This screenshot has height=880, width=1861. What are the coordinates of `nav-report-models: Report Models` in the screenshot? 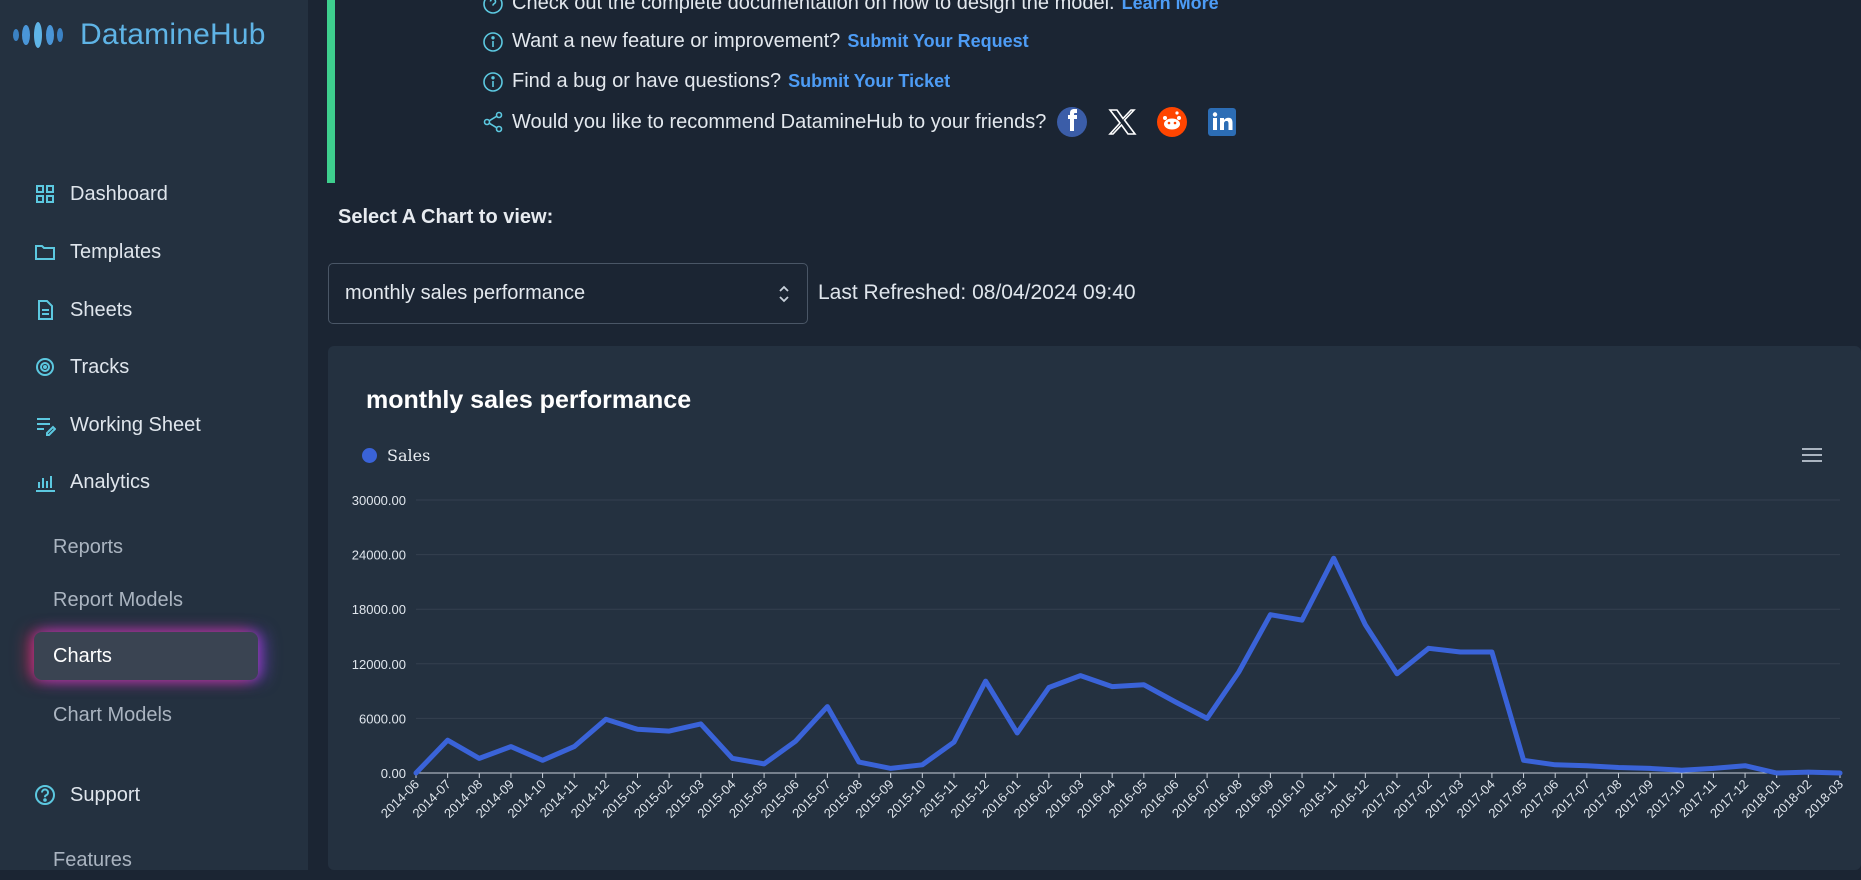 It's located at (118, 599).